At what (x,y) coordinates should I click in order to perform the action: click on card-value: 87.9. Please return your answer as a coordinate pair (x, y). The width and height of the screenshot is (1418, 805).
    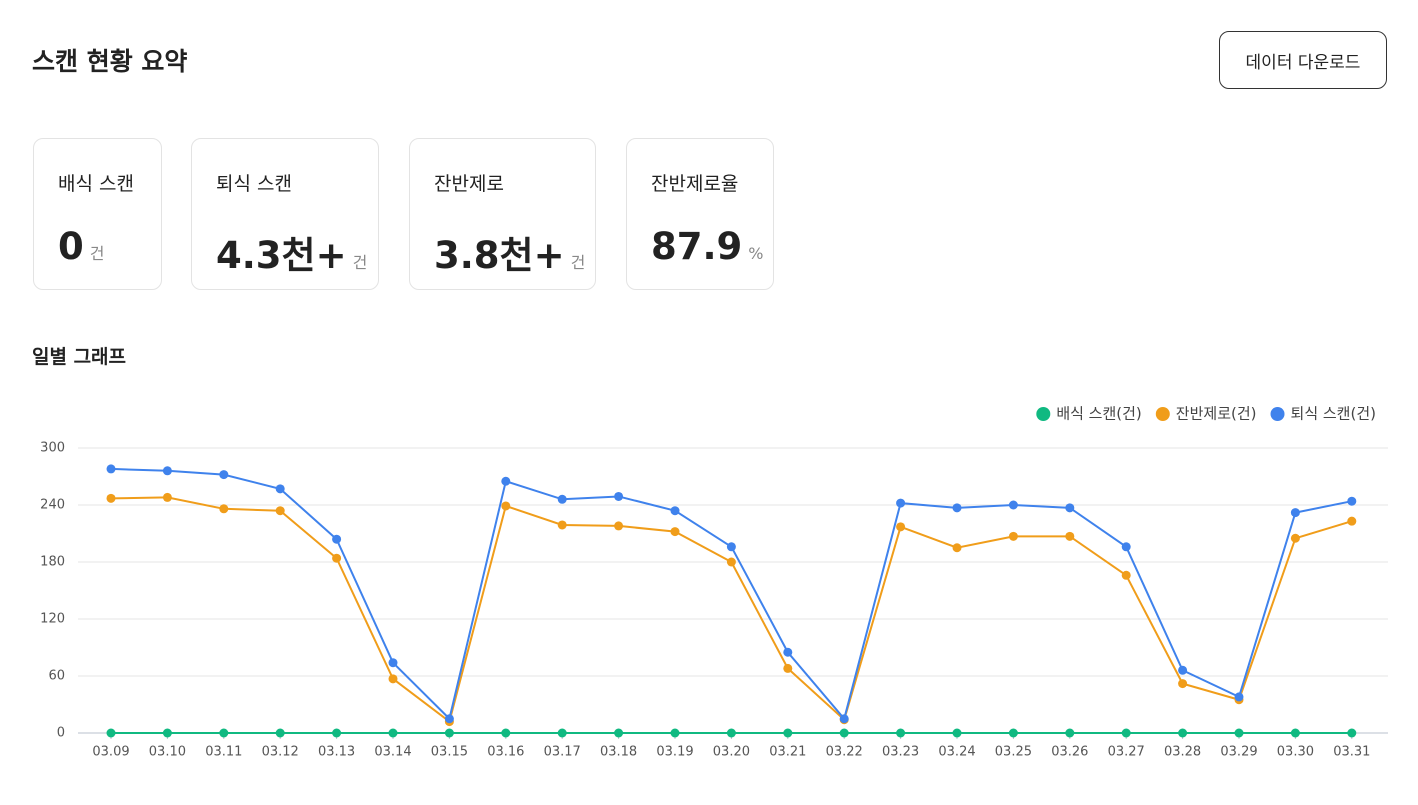
    Looking at the image, I should click on (697, 246).